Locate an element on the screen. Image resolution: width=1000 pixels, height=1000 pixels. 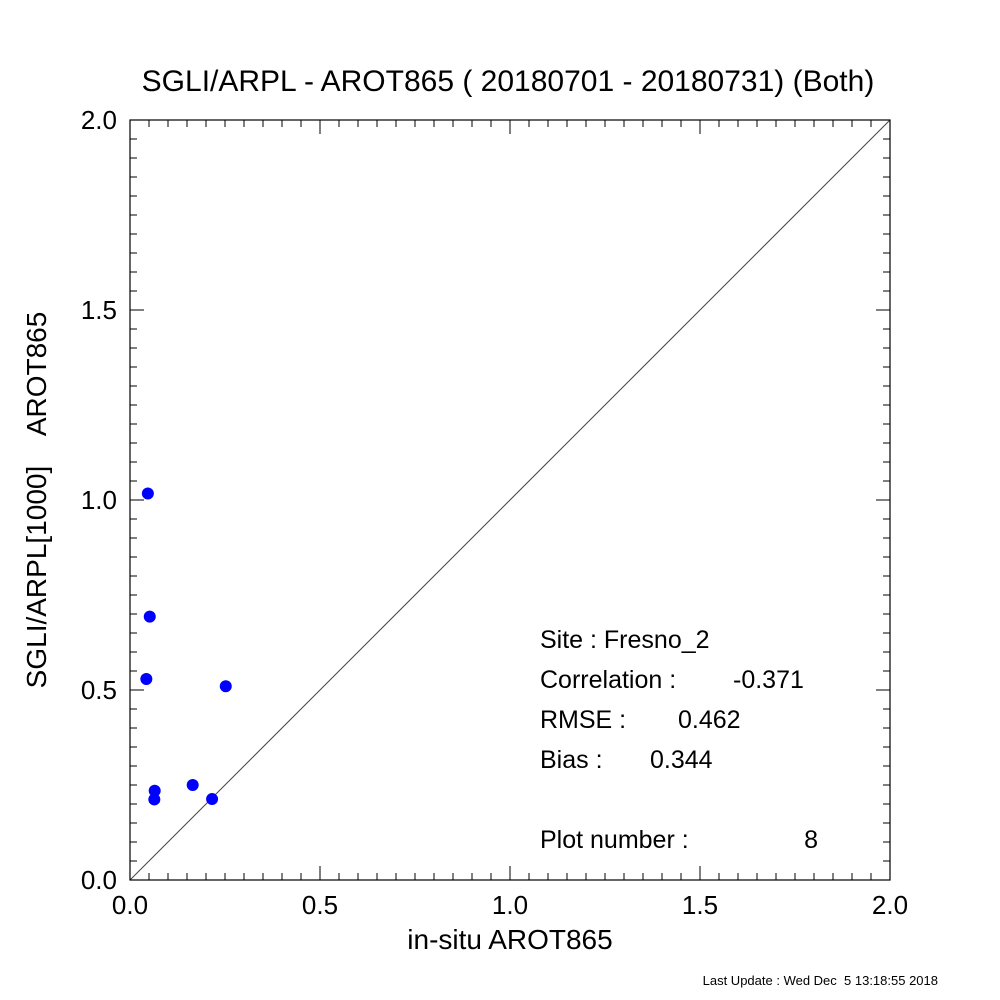
bias-value: 0.344 is located at coordinates (681, 760).